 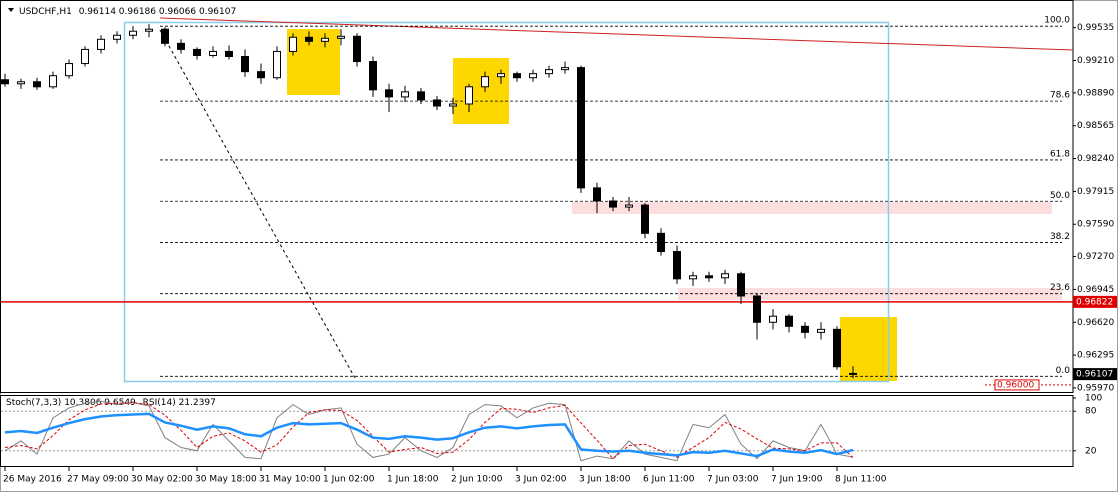 I want to click on y-tick-label: 0.99210, so click(x=1095, y=61).